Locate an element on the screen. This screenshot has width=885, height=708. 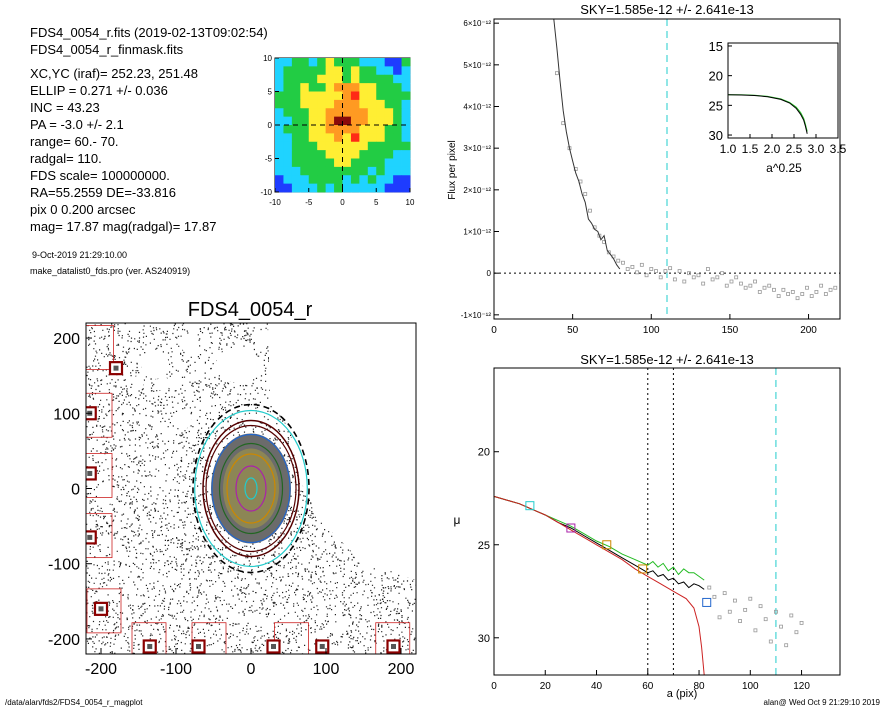
image-x-ticks: -200 -100 0 100 200 is located at coordinates (249, 663).